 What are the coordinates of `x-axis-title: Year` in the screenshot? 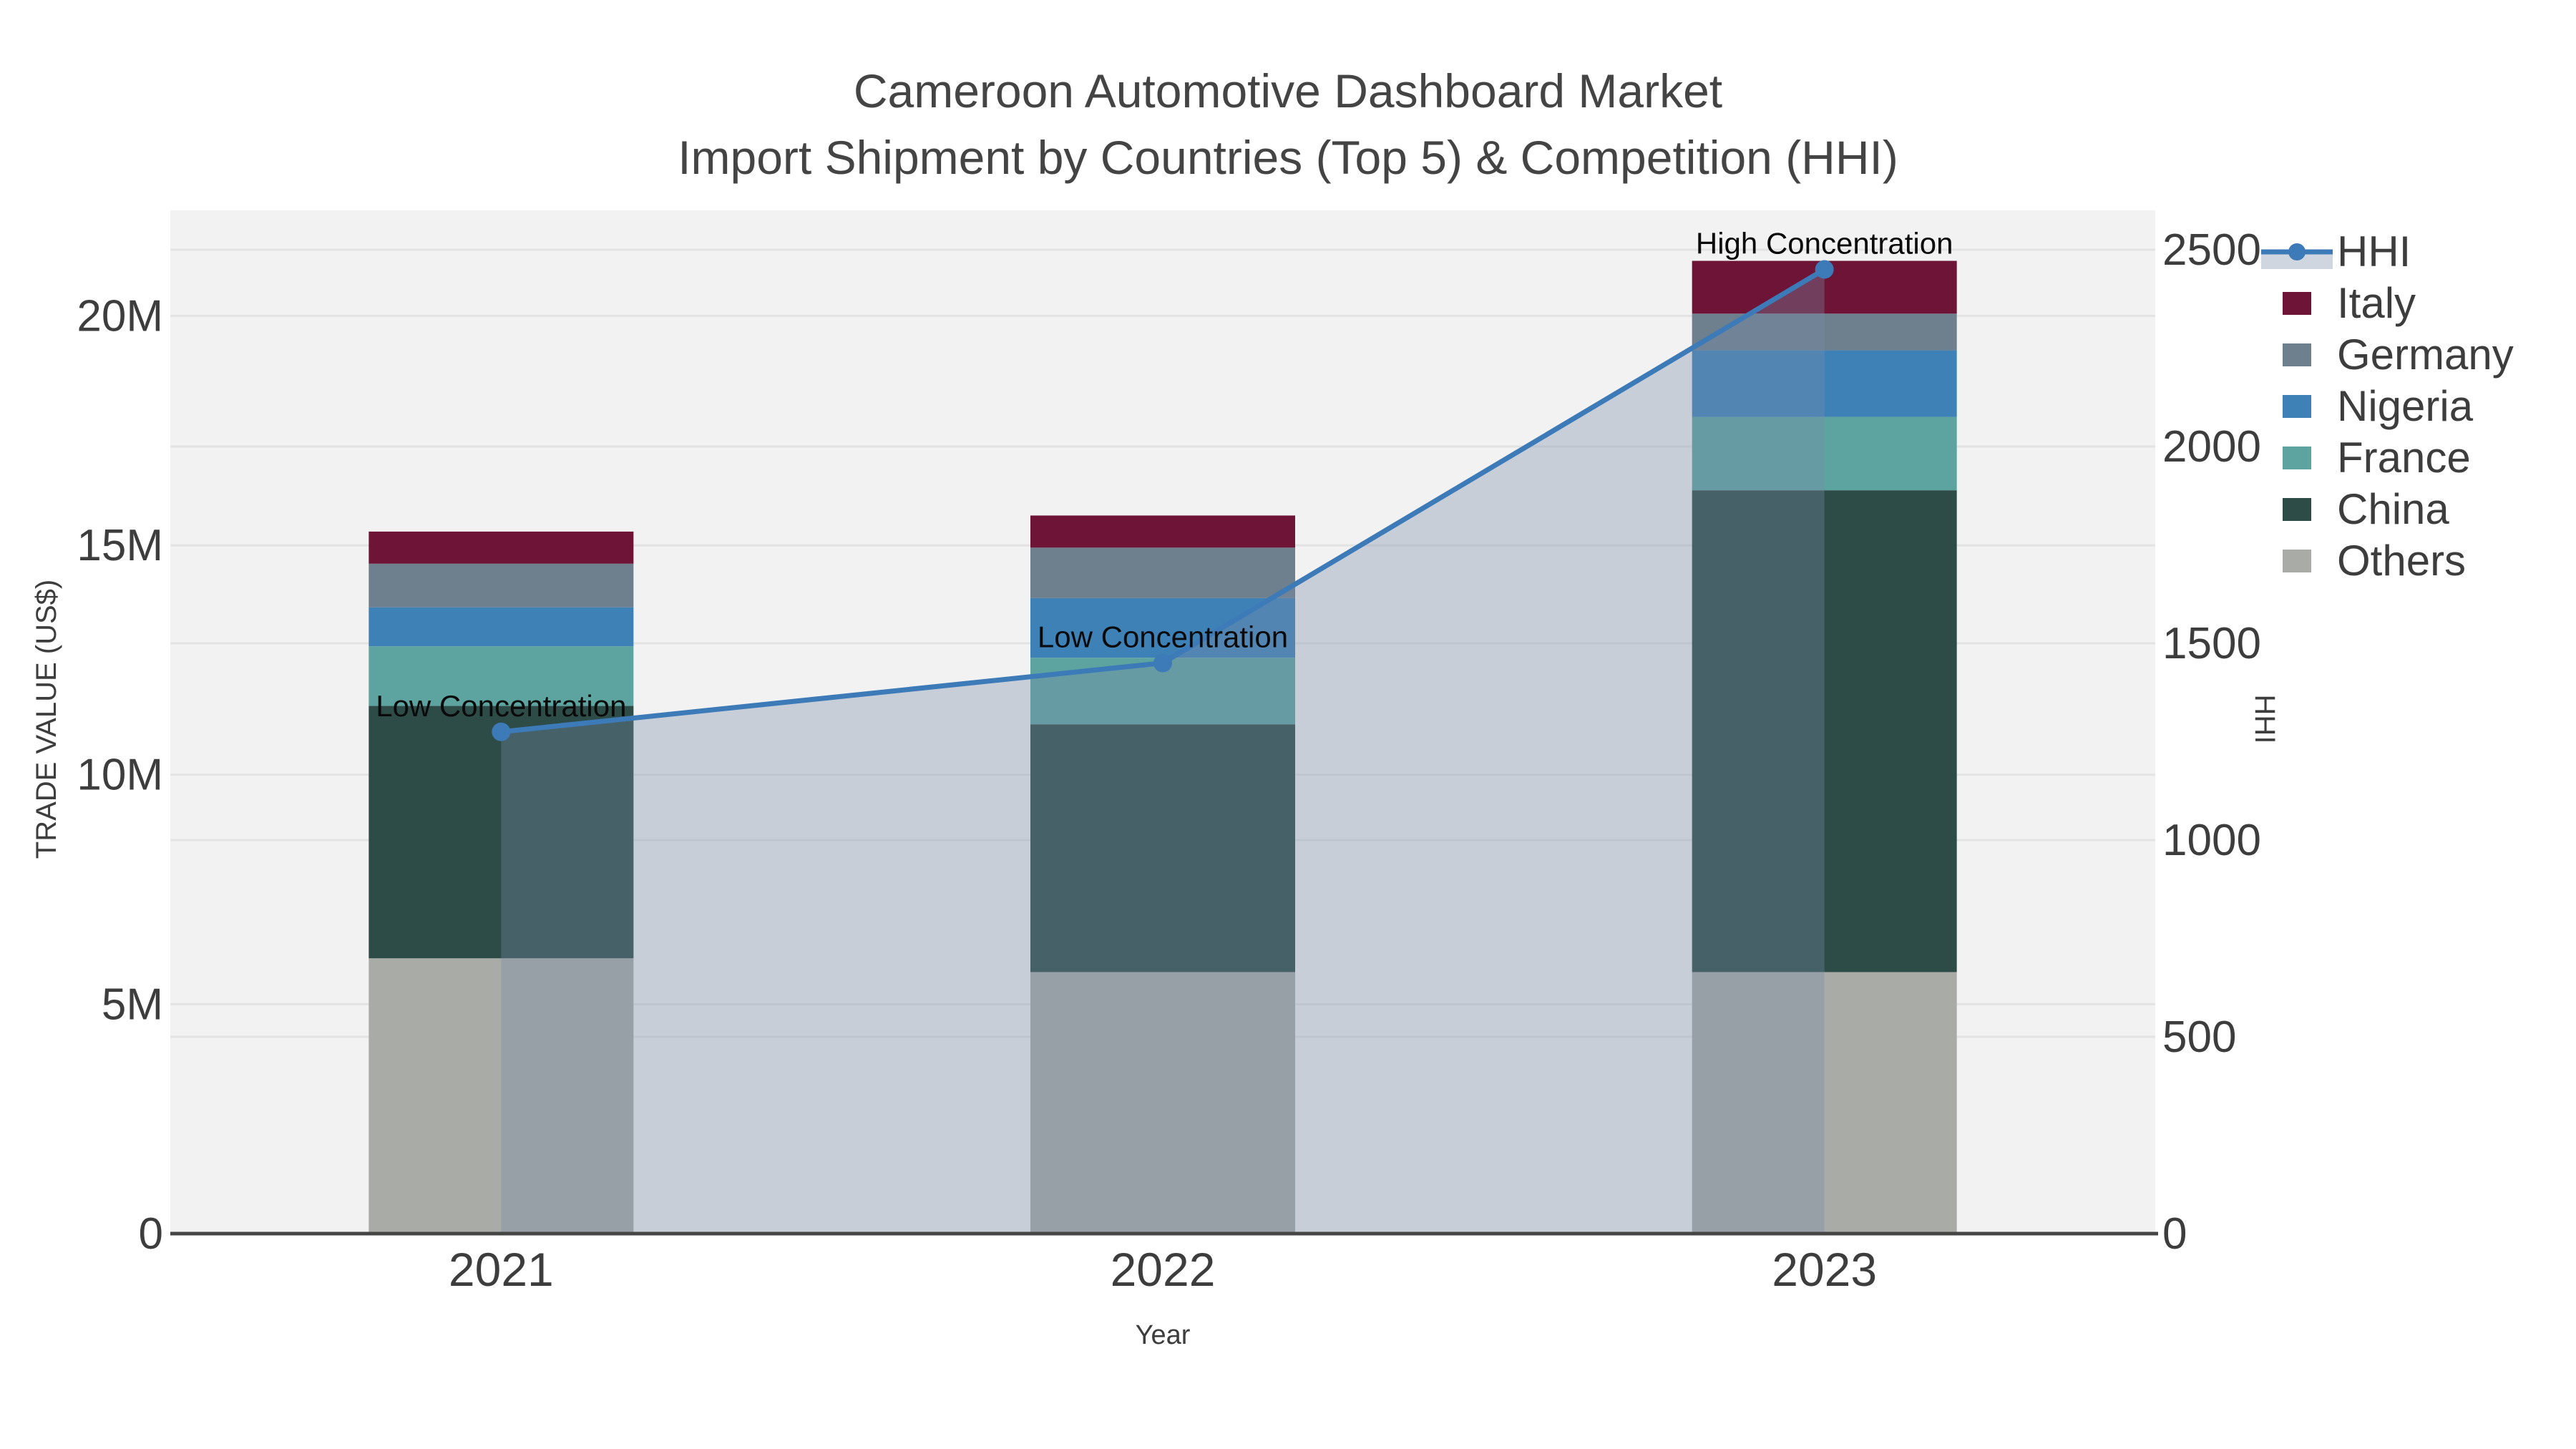 It's located at (1163, 1335).